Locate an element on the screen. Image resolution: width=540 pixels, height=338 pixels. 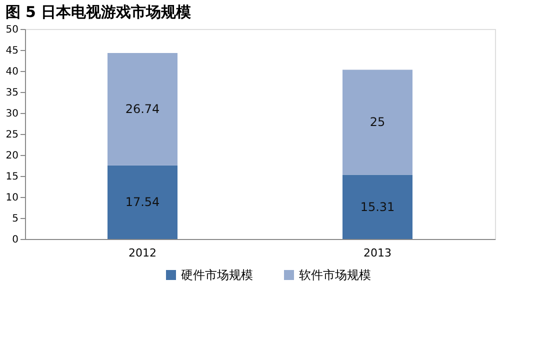
data-label: 17.54 is located at coordinates (142, 202).